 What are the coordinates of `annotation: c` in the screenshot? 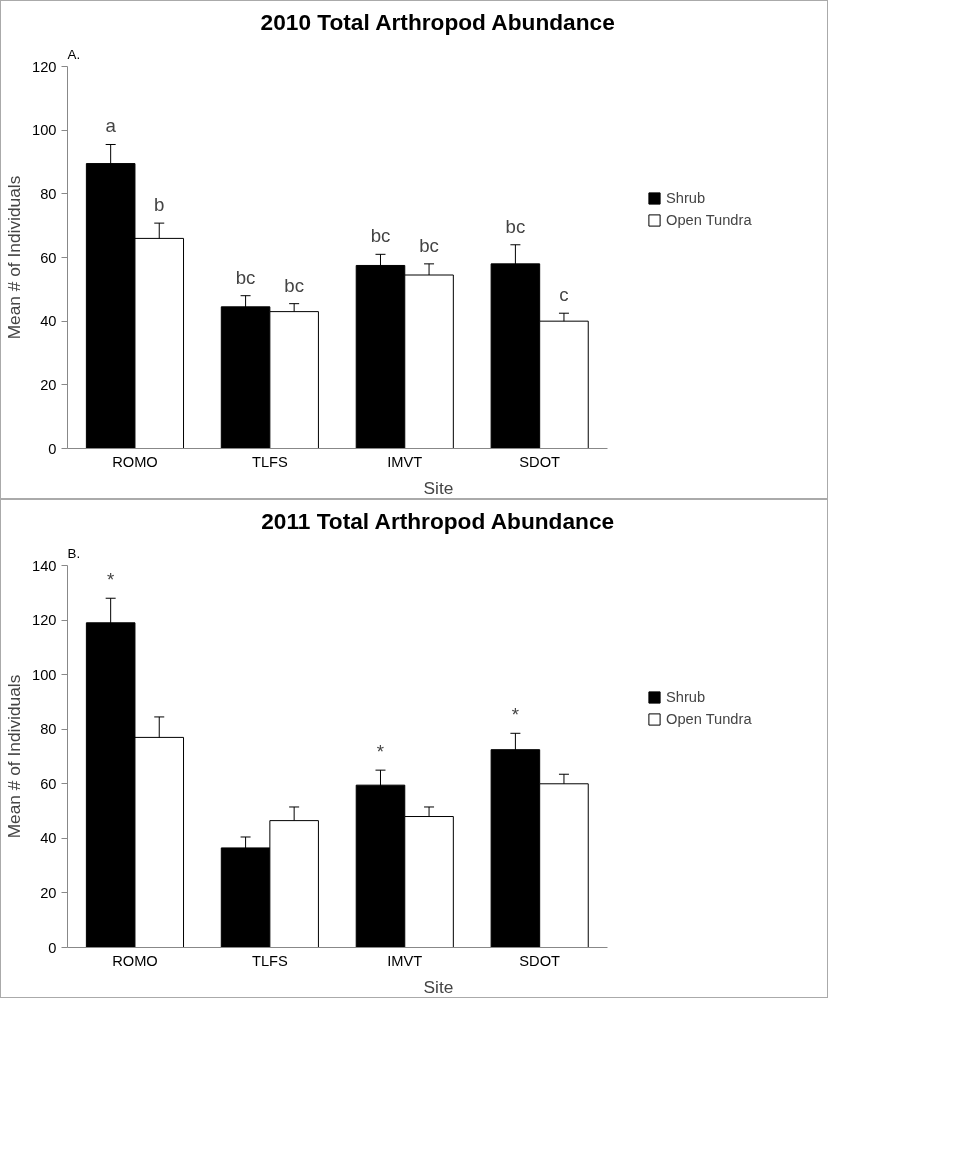 It's located at (564, 295).